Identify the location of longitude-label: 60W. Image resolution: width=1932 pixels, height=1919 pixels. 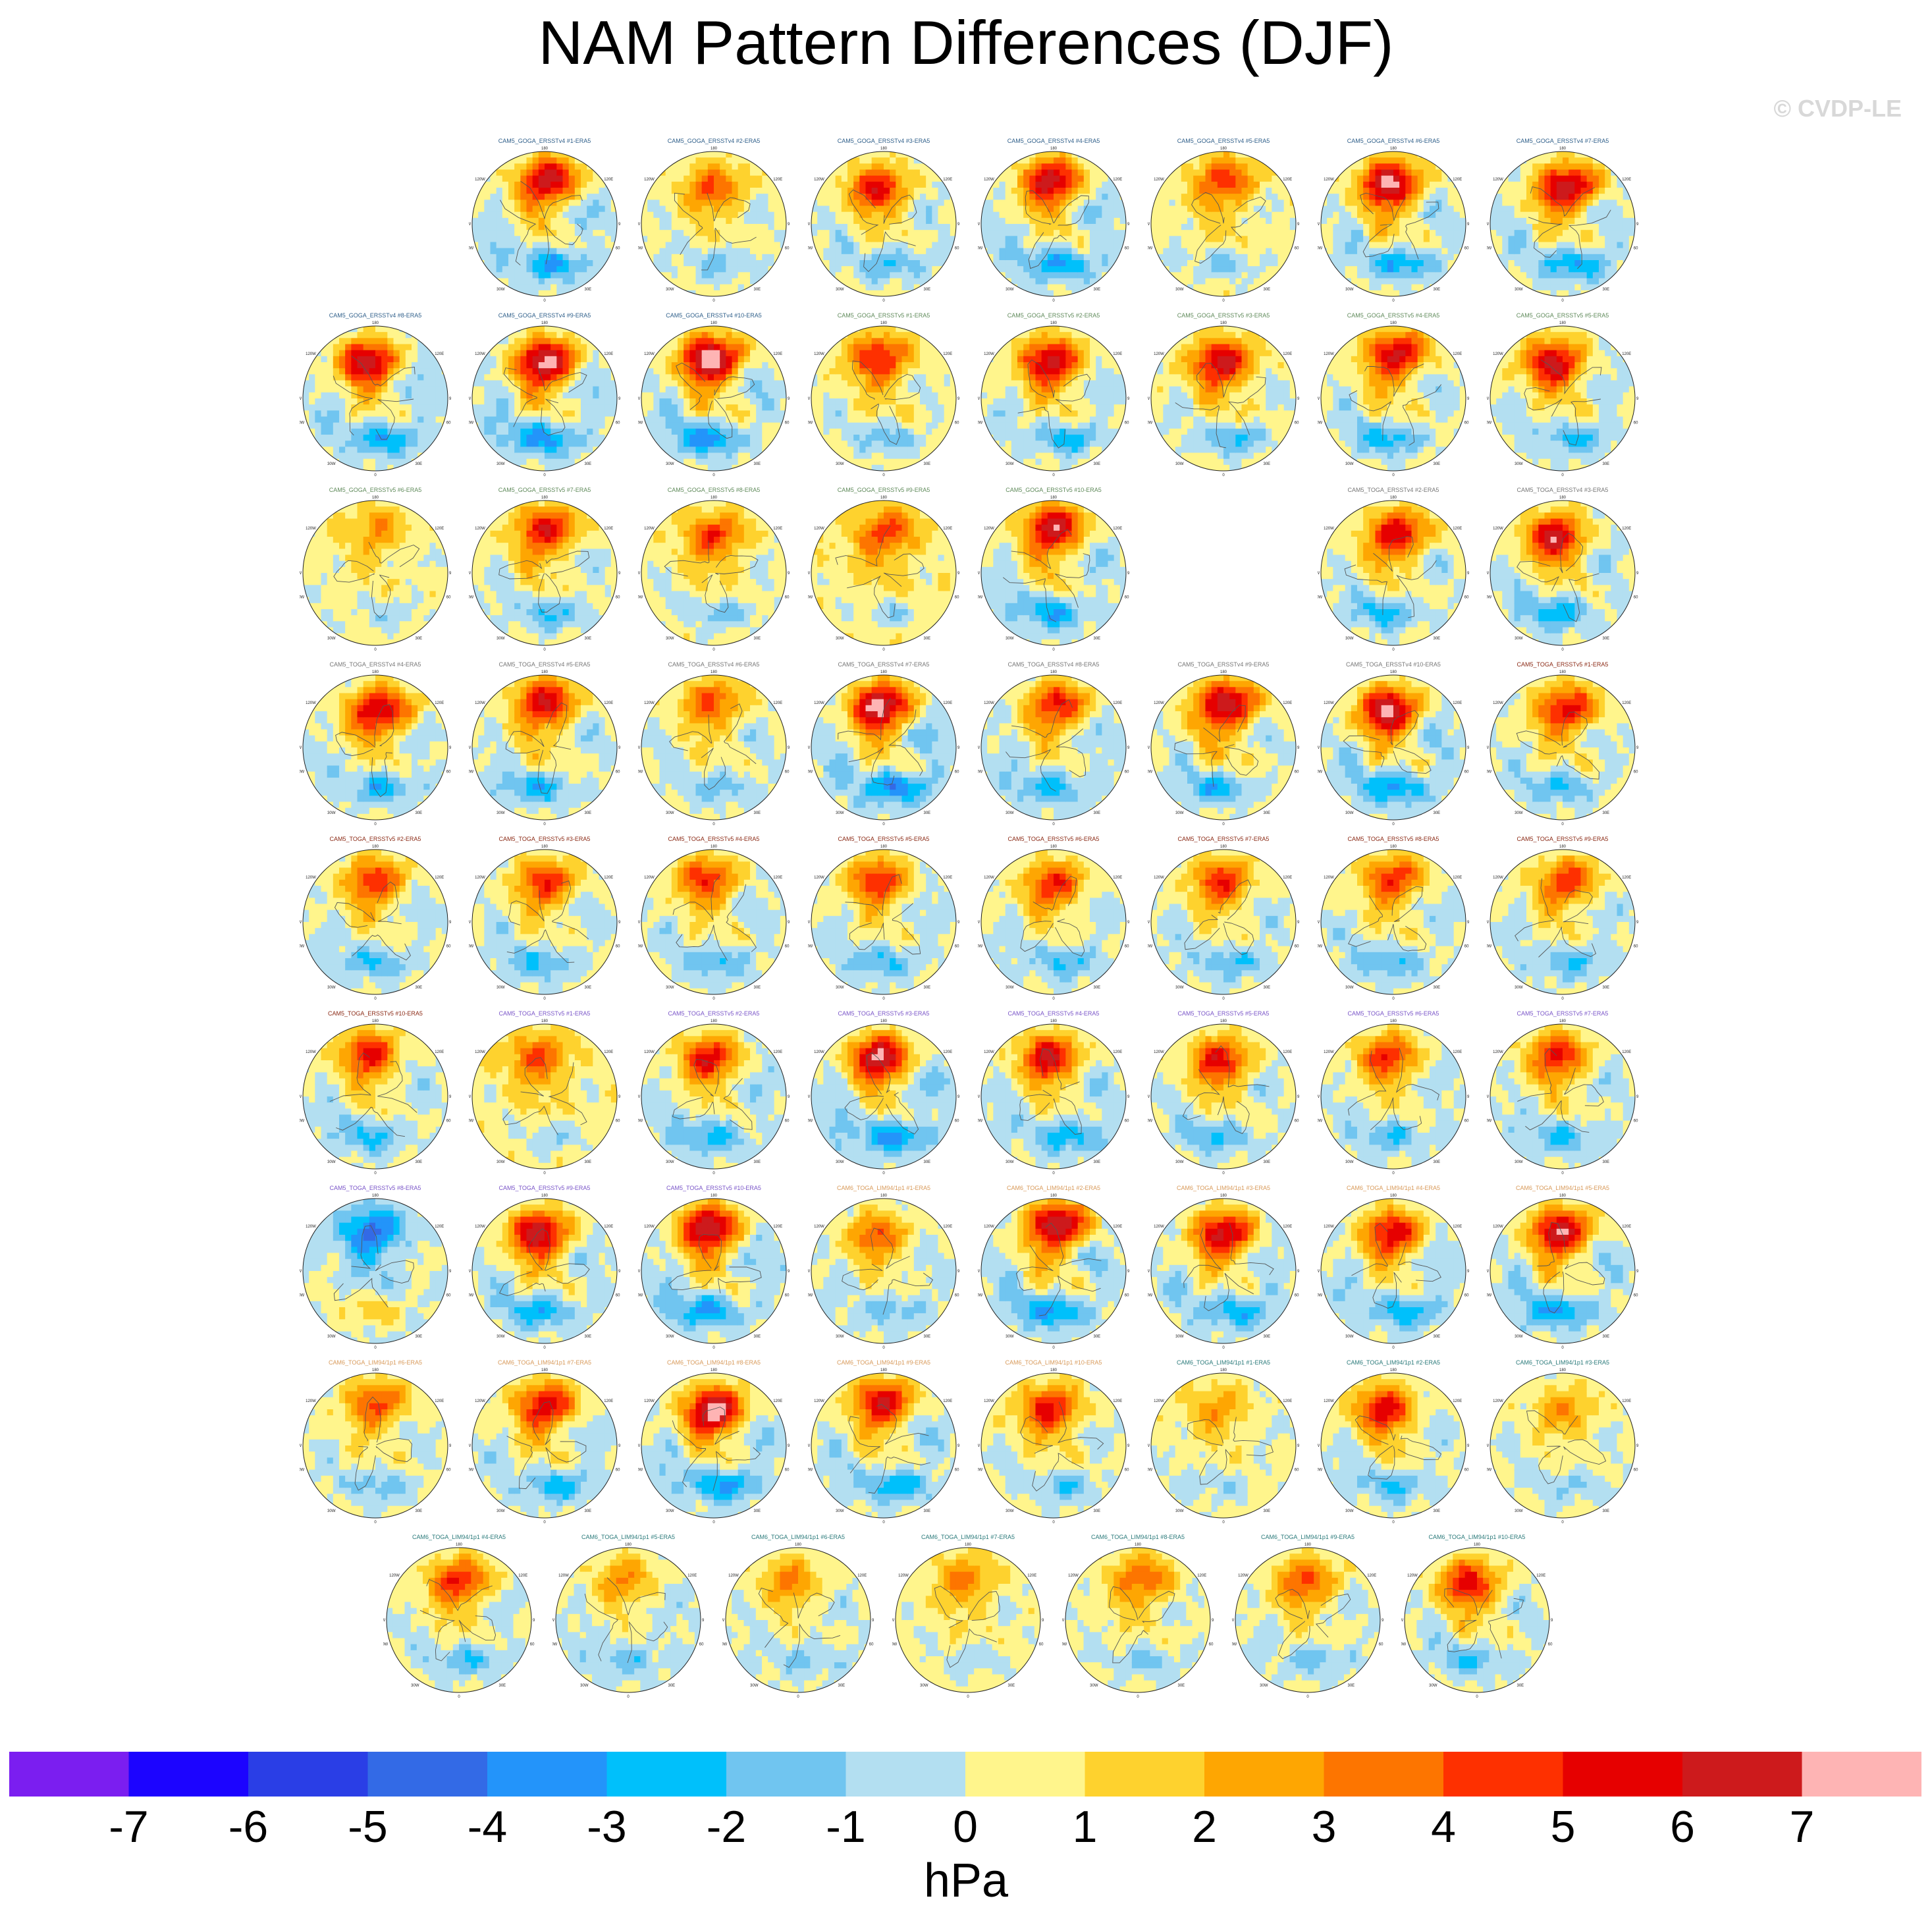
(980, 249).